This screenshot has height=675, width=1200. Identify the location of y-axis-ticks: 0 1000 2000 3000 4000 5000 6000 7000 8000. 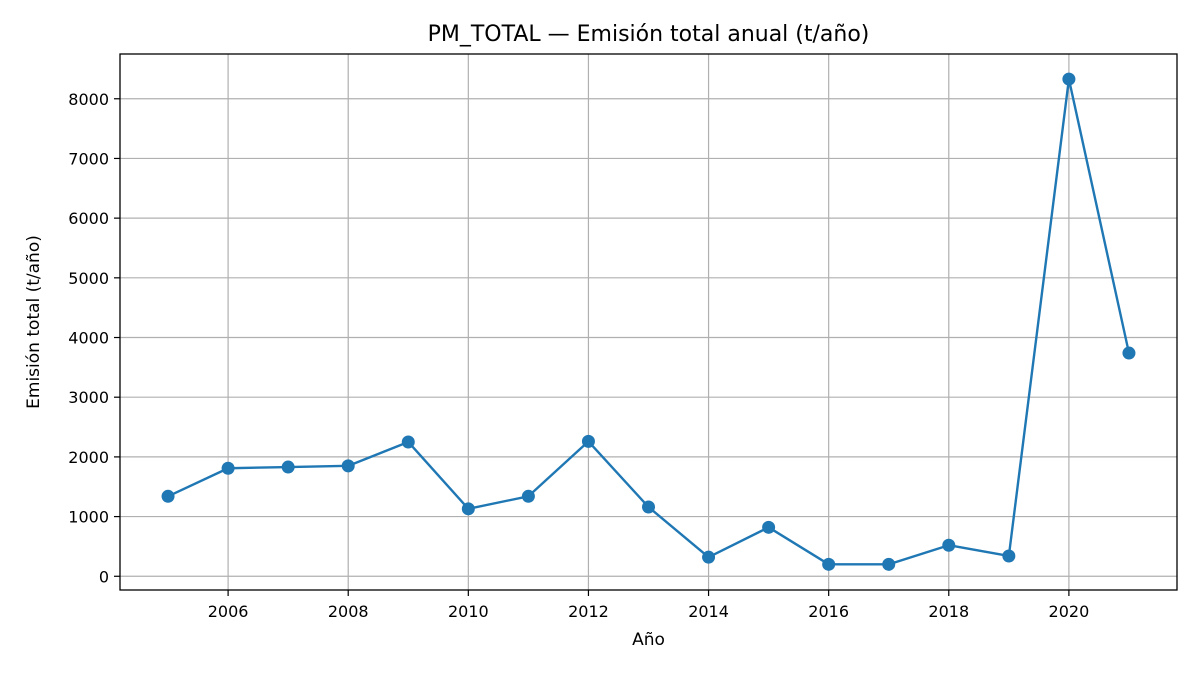
(94, 338).